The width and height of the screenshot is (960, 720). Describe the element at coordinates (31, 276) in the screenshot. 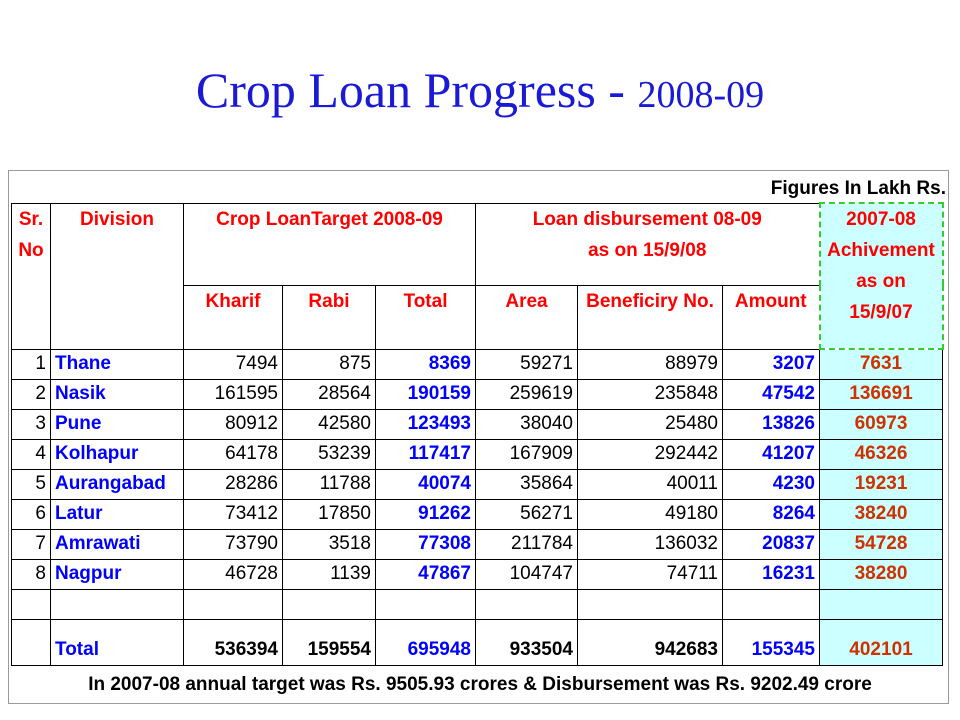

I see `header-sr: Sr. No` at that location.